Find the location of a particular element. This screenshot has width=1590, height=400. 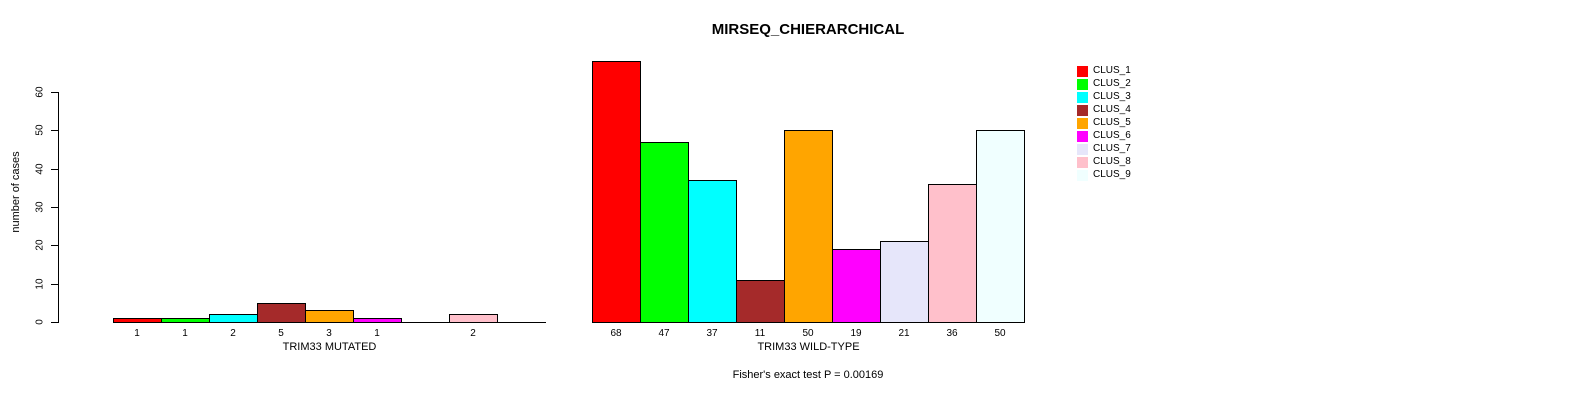

y-tick-label: 60 is located at coordinates (40, 92).